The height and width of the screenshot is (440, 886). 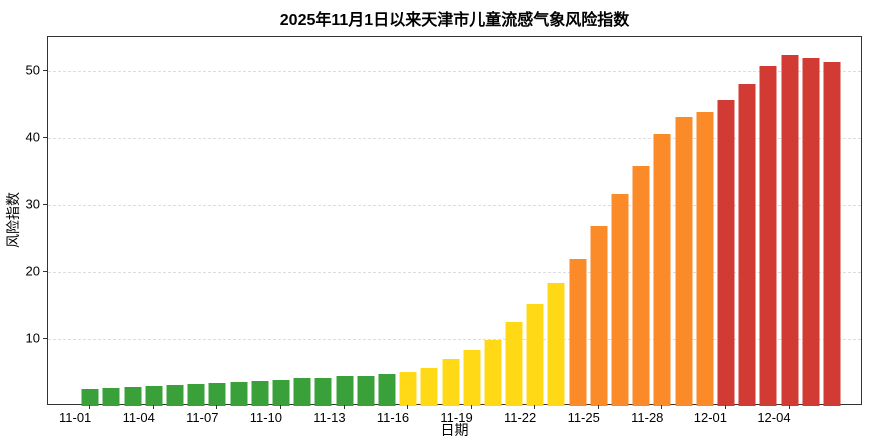 What do you see at coordinates (32, 70) in the screenshot?
I see `y-tick-label-50: 50` at bounding box center [32, 70].